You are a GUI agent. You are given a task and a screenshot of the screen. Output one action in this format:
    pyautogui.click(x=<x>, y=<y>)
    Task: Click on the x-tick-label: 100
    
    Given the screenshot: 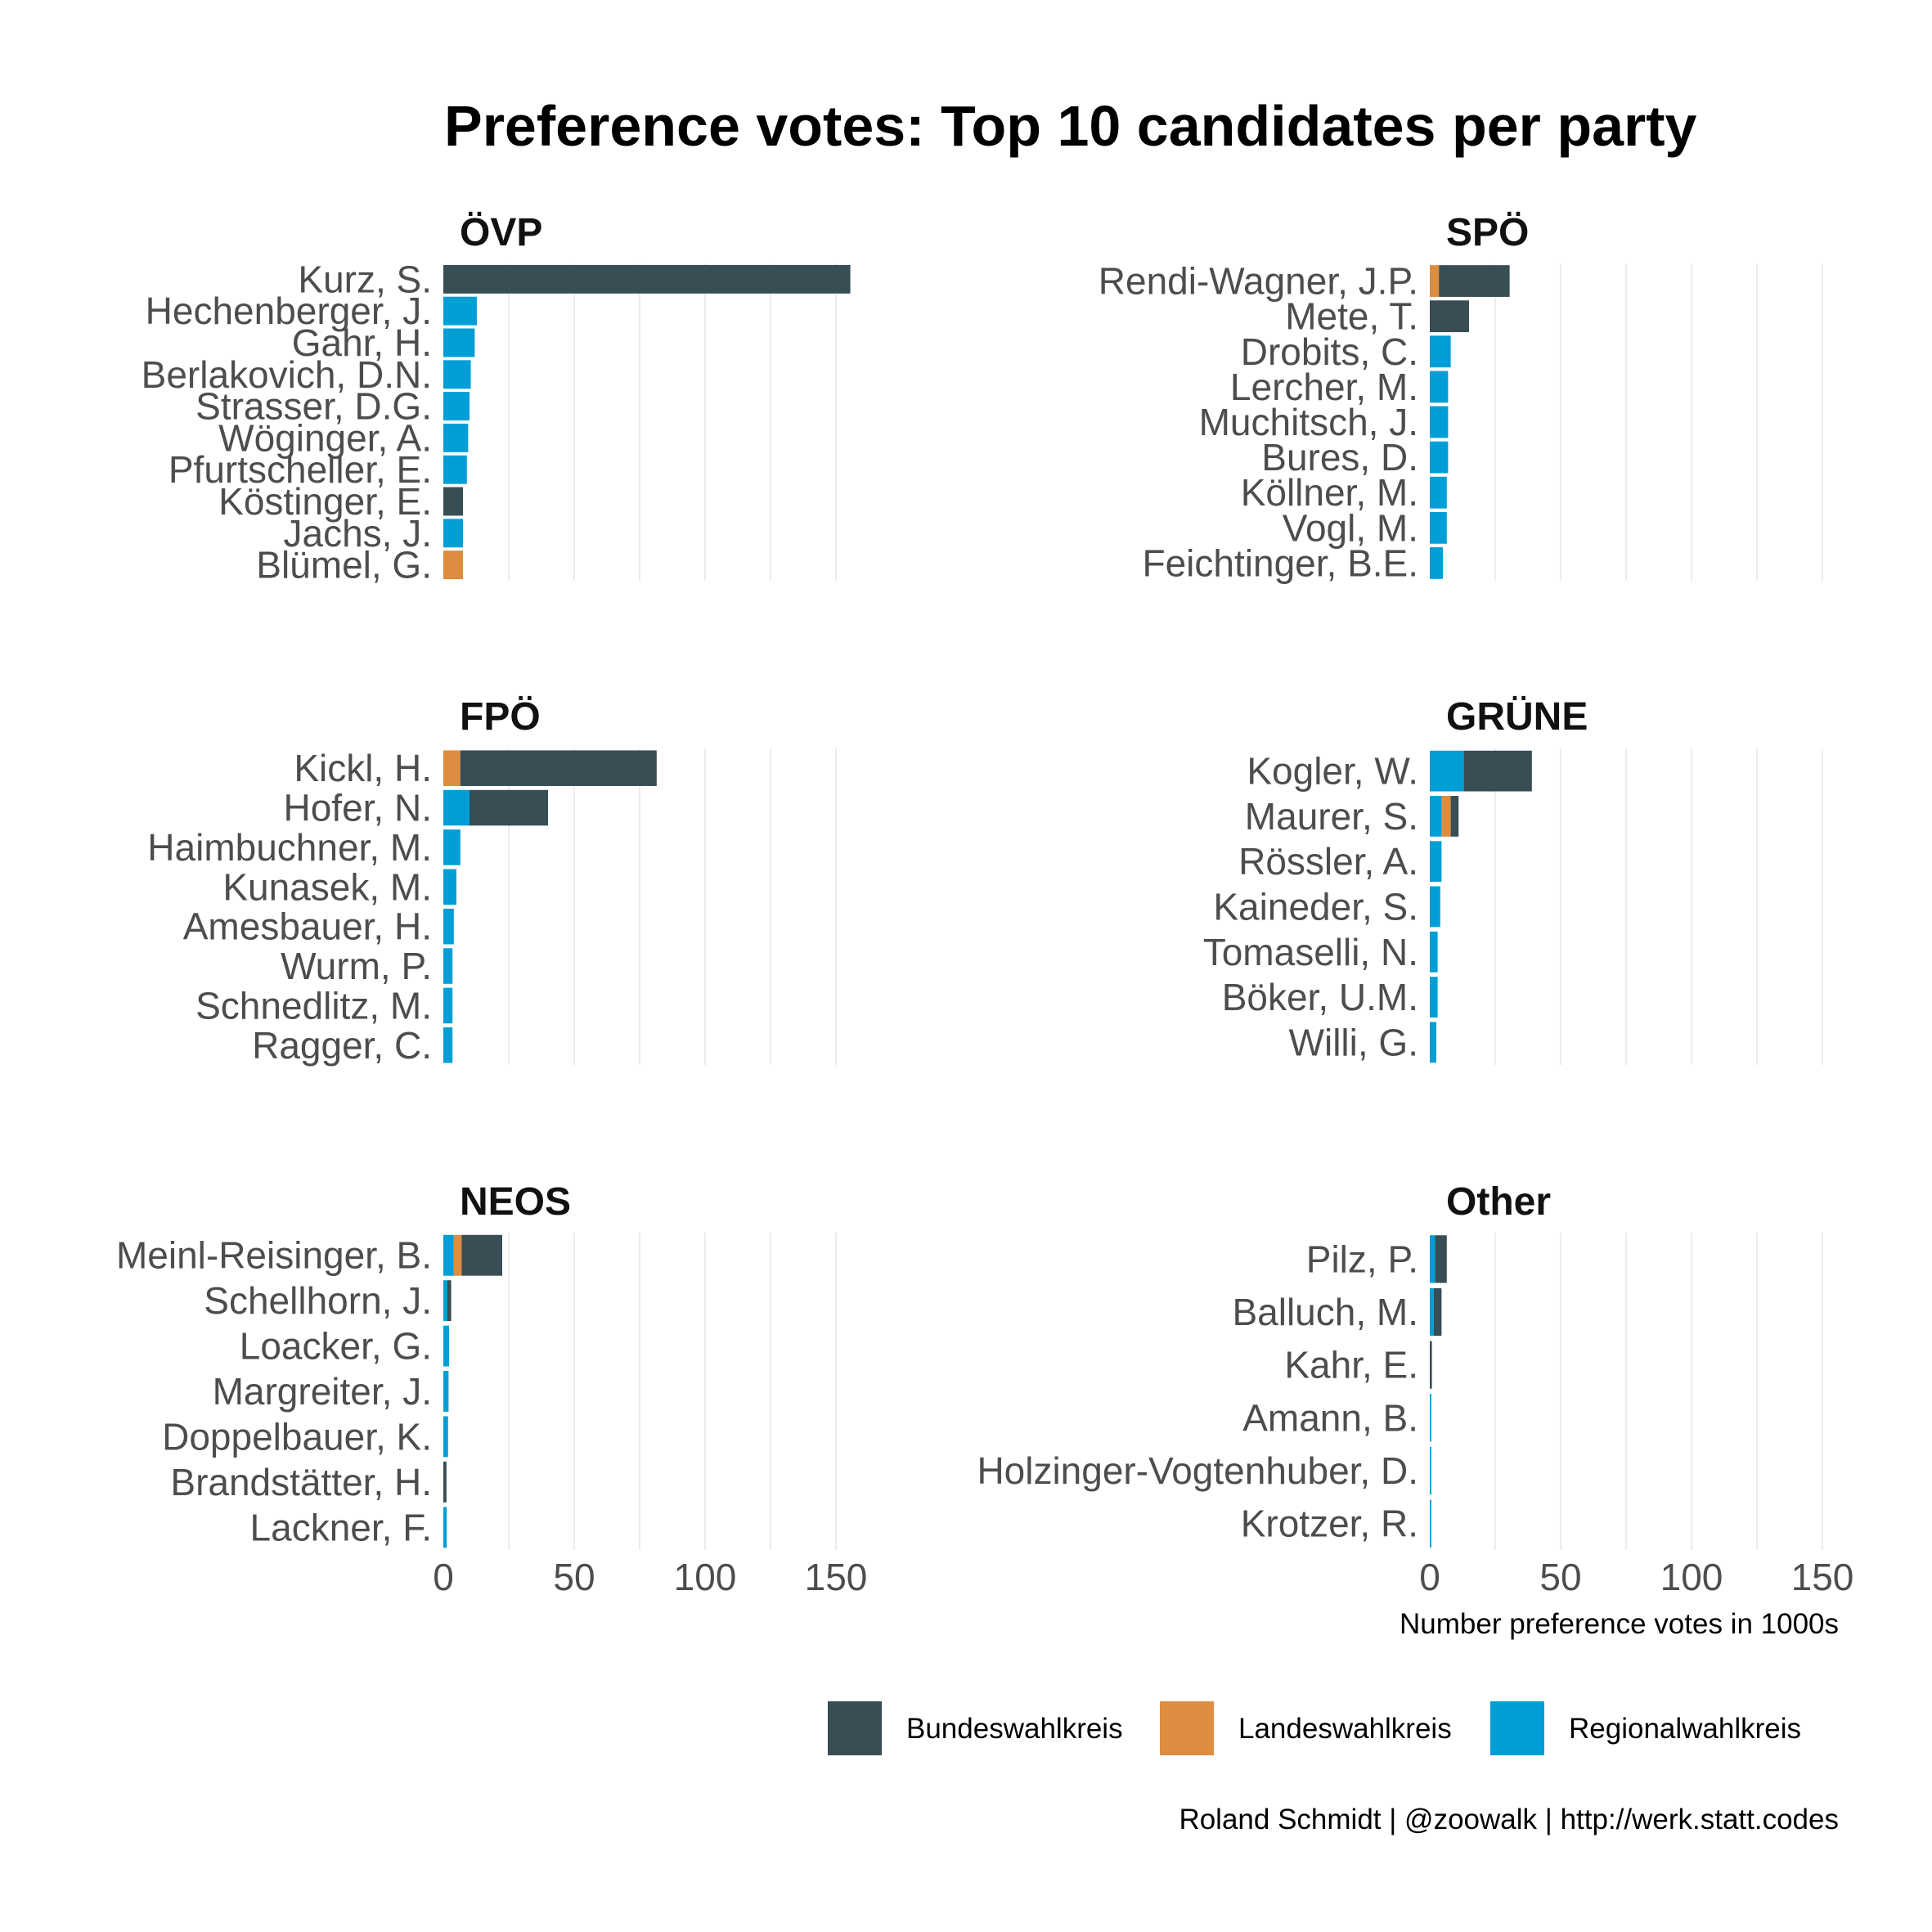 What is the action you would take?
    pyautogui.click(x=1692, y=1577)
    